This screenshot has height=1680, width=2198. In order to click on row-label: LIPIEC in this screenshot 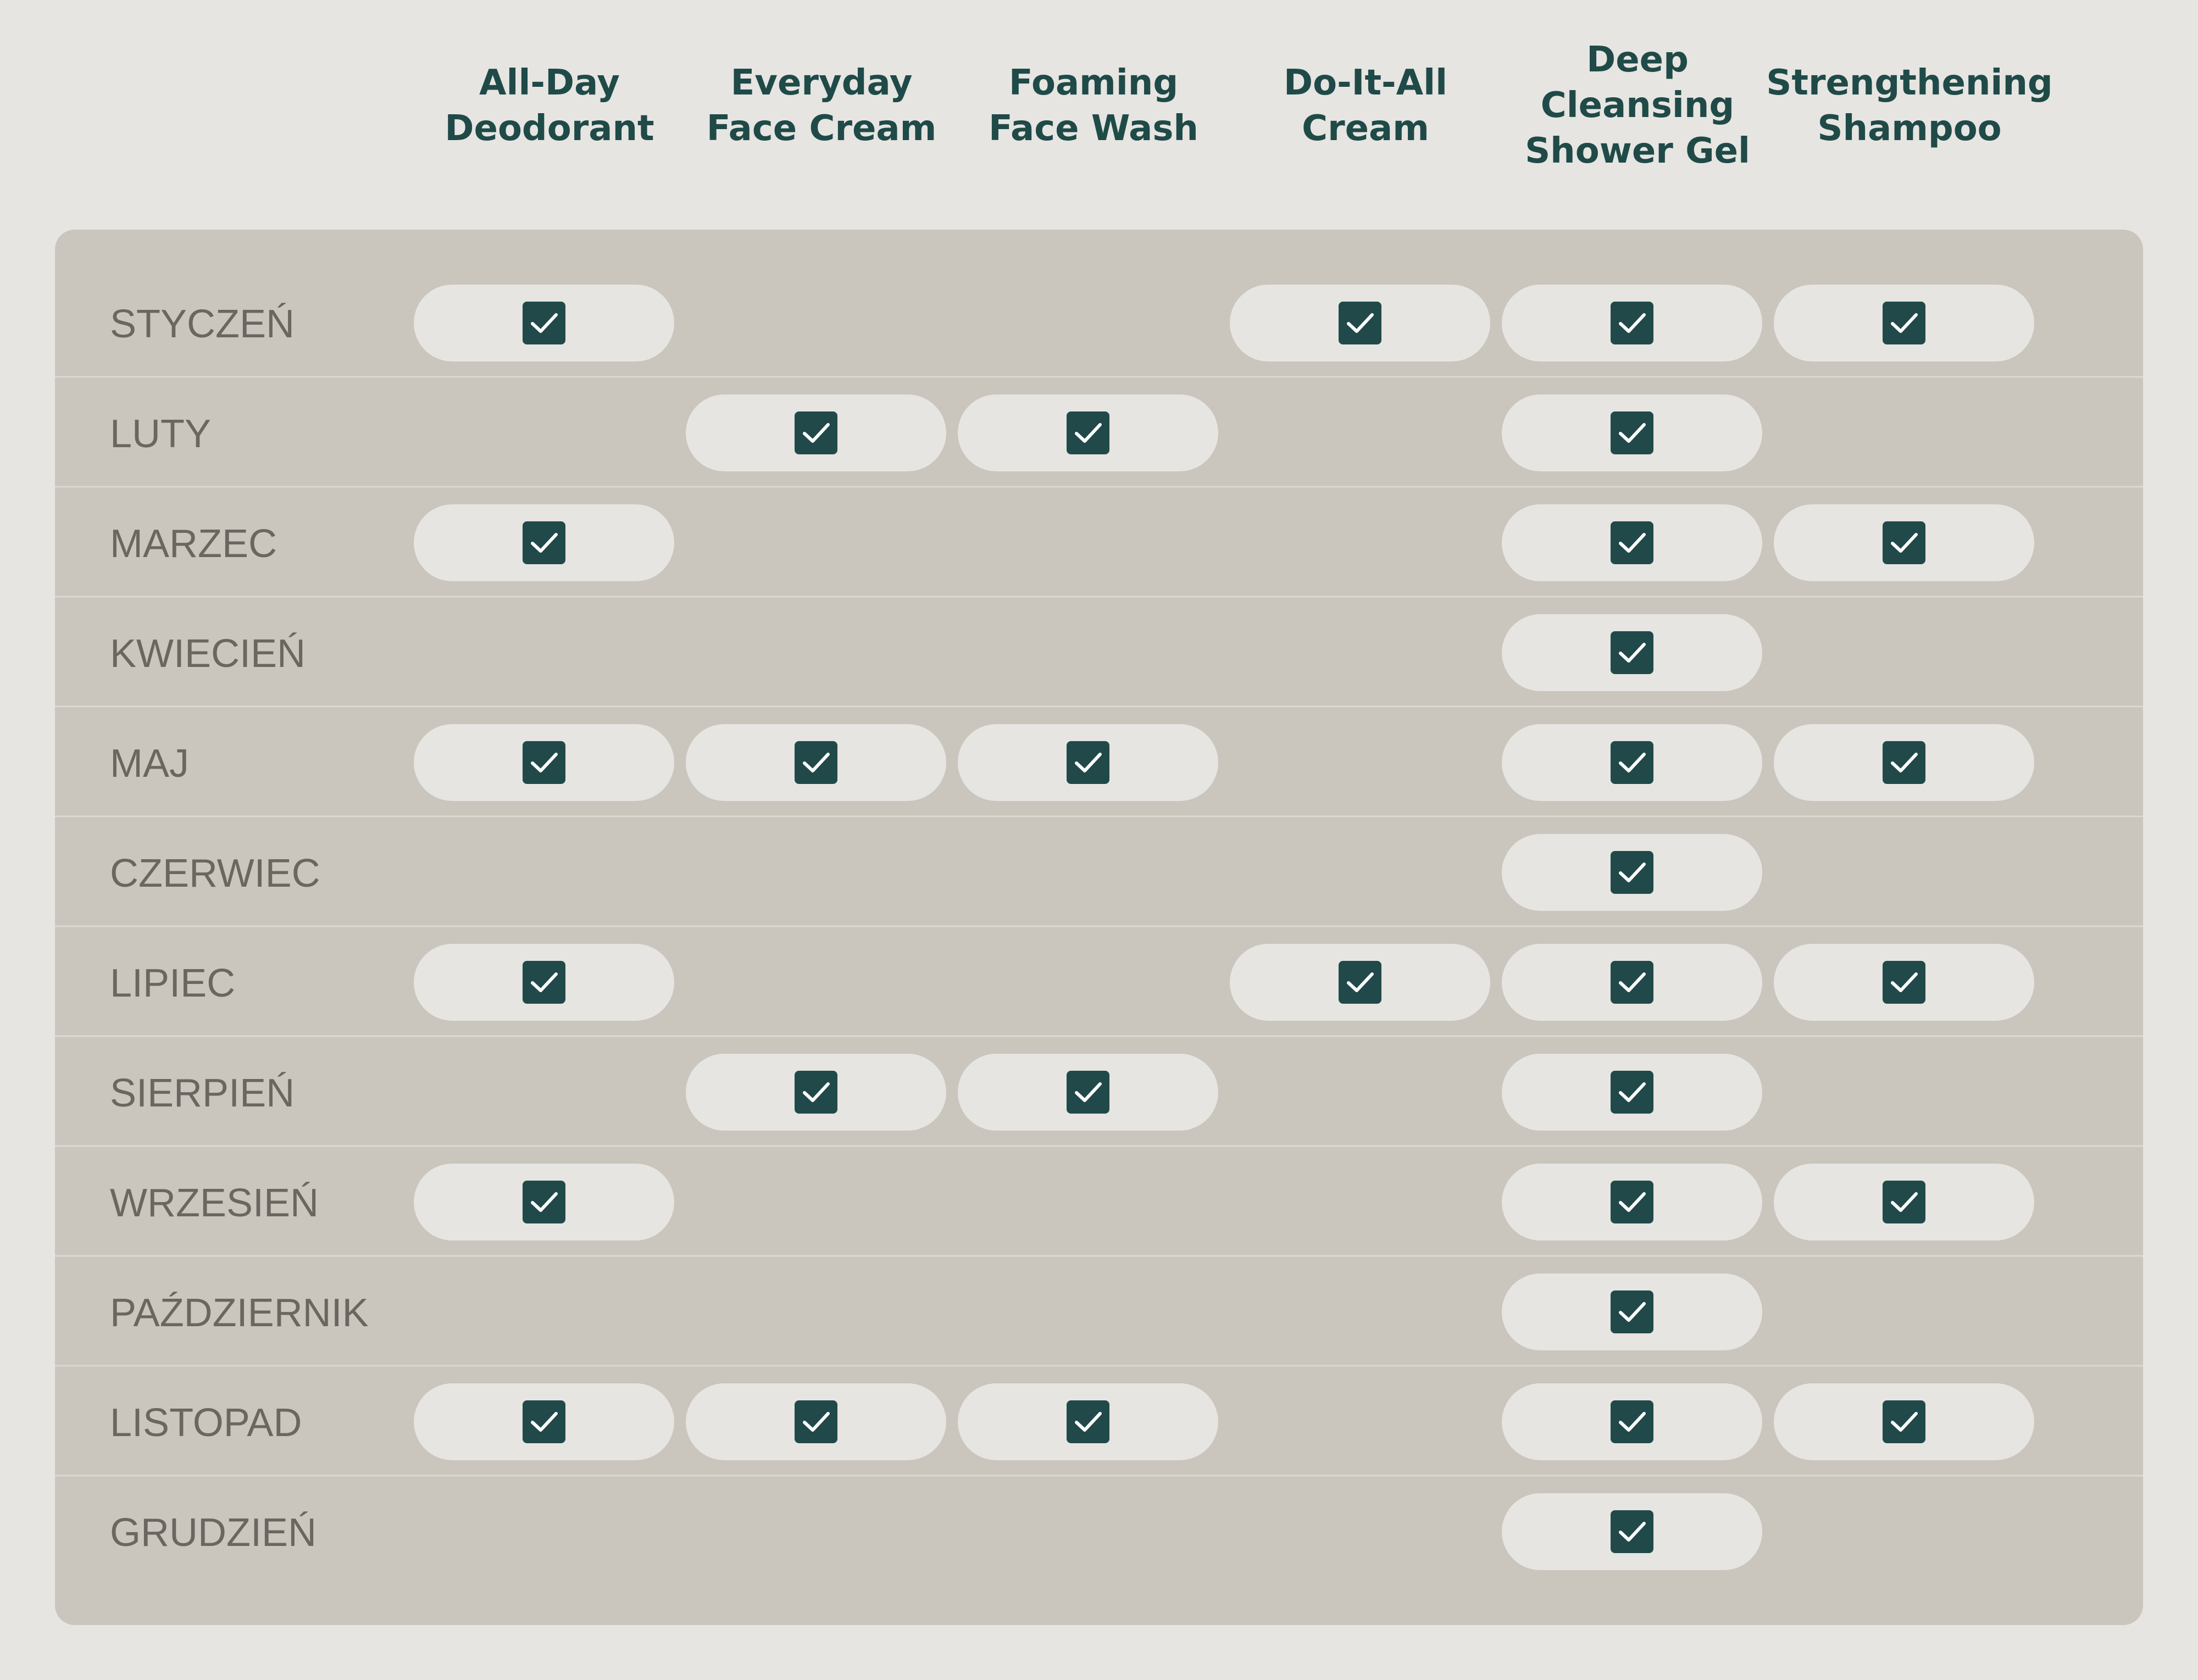, I will do `click(172, 983)`.